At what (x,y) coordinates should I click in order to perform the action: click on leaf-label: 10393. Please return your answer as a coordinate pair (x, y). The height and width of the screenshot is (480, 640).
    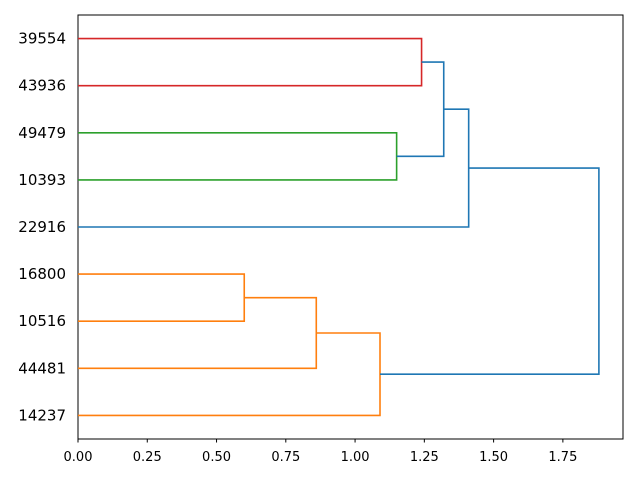
    Looking at the image, I should click on (42, 180).